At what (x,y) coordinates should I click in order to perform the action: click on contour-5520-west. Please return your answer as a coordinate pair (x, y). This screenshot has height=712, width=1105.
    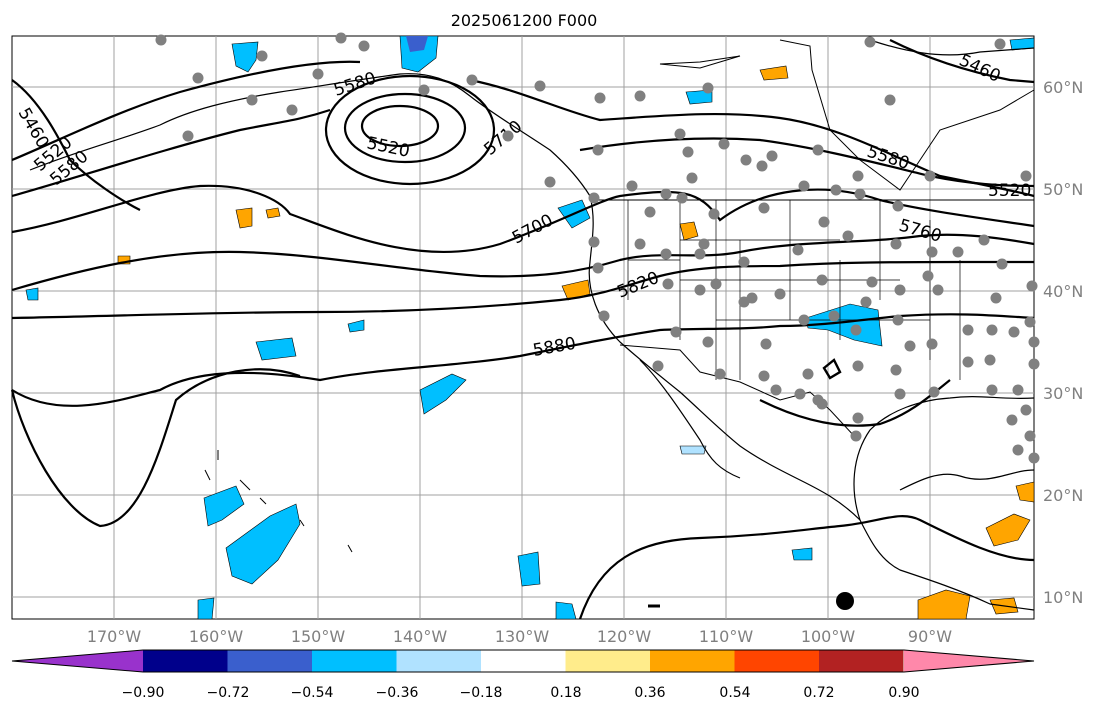
    Looking at the image, I should click on (186, 111).